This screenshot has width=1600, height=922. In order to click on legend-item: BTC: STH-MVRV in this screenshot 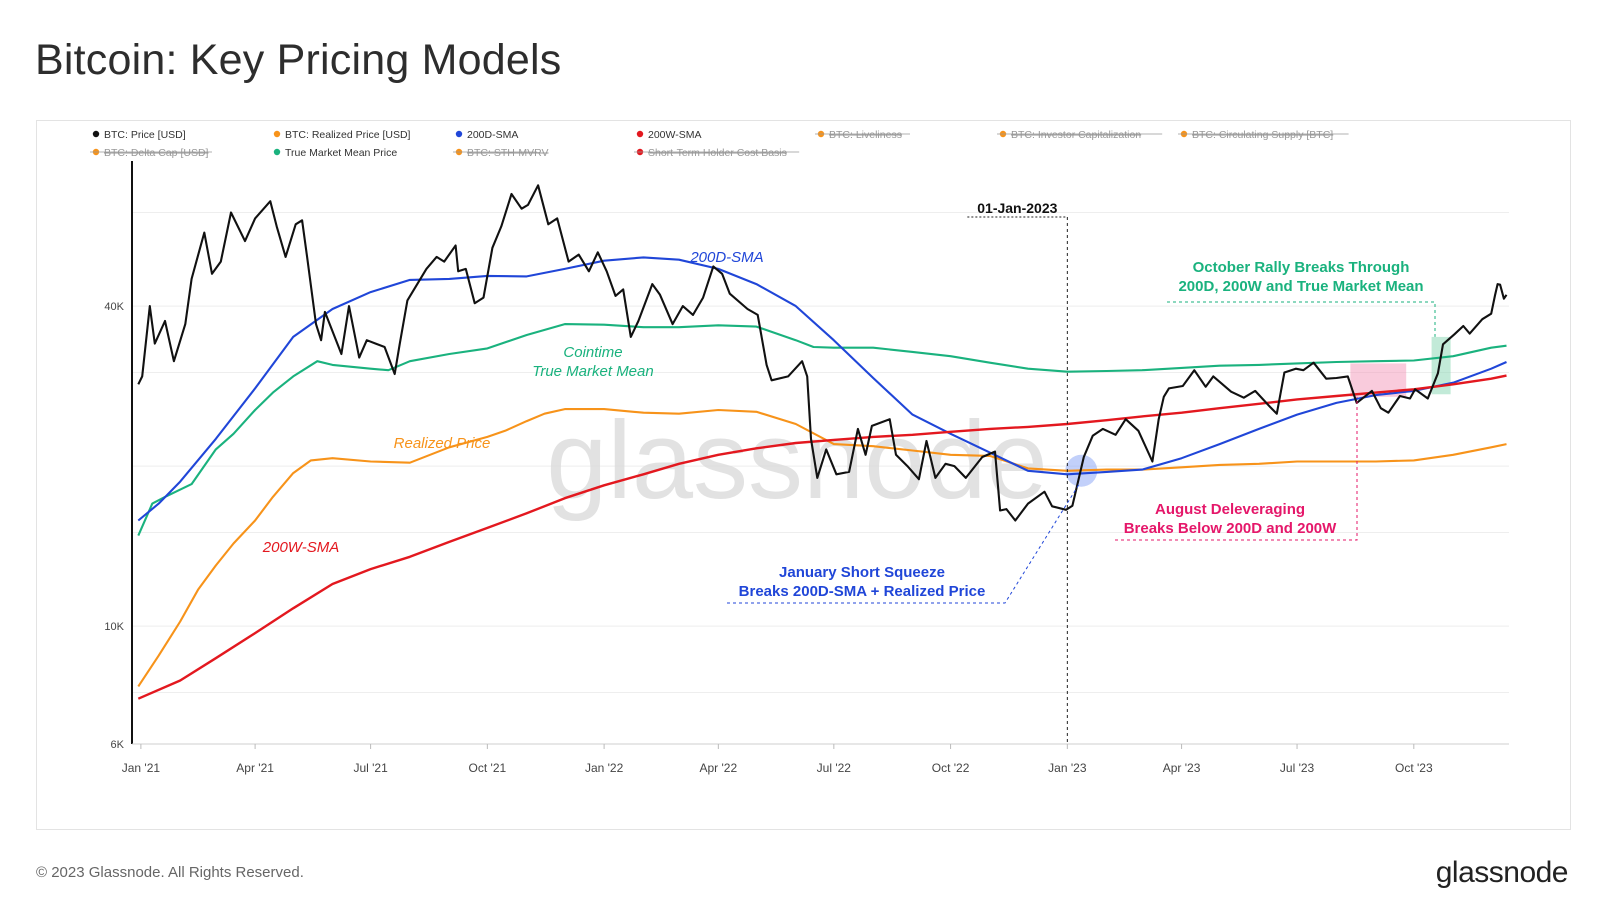, I will do `click(500, 153)`.